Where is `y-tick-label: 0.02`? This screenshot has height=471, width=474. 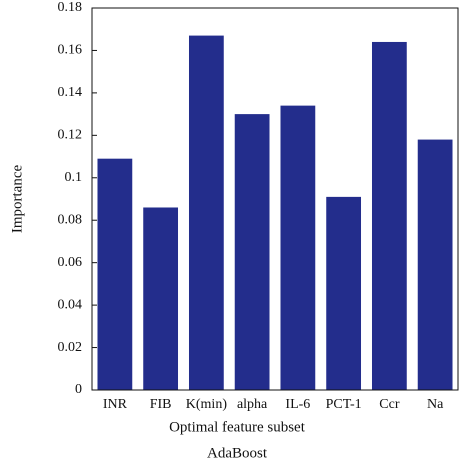
y-tick-label: 0.02 is located at coordinates (70, 347).